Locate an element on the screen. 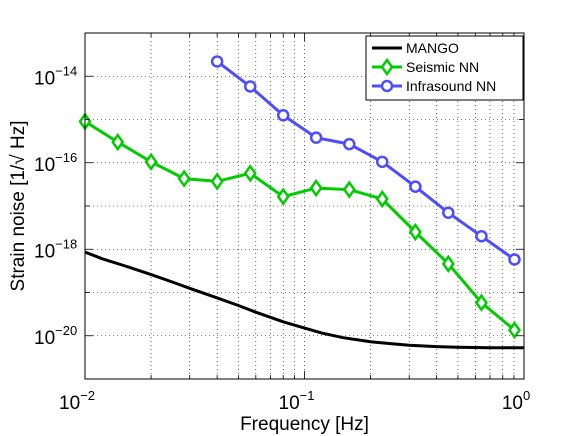 The width and height of the screenshot is (581, 436). y-tick-label: 10−18 is located at coordinates (55, 249).